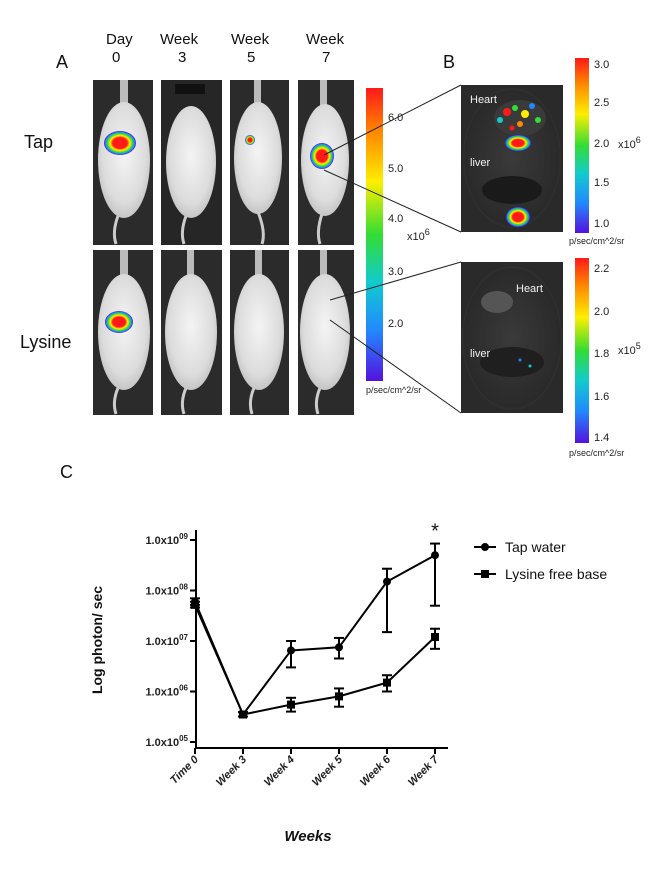 This screenshot has width=648, height=870. I want to click on colorbar-main-exponent: x106, so click(418, 235).